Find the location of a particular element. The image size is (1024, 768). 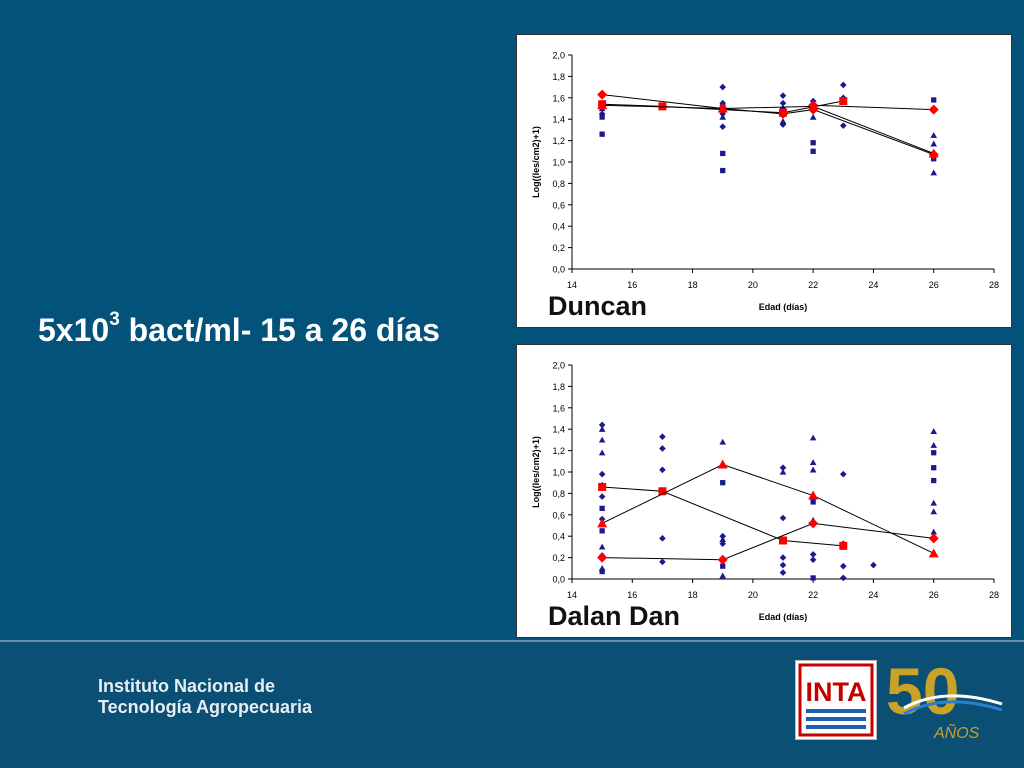

y-tick-label: 2,0 is located at coordinates (558, 366).